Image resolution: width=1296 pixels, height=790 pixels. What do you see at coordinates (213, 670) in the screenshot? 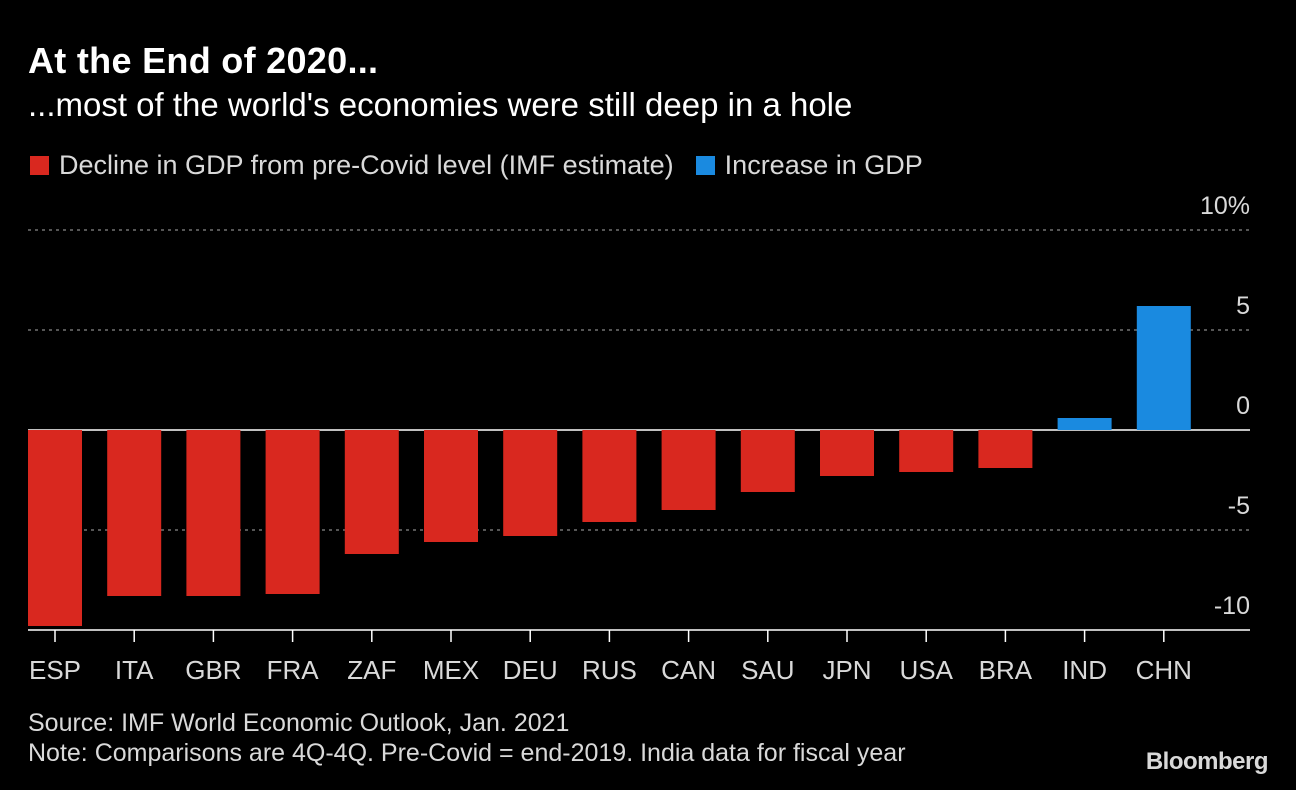
I see `x-tick-label-gbr: GBR` at bounding box center [213, 670].